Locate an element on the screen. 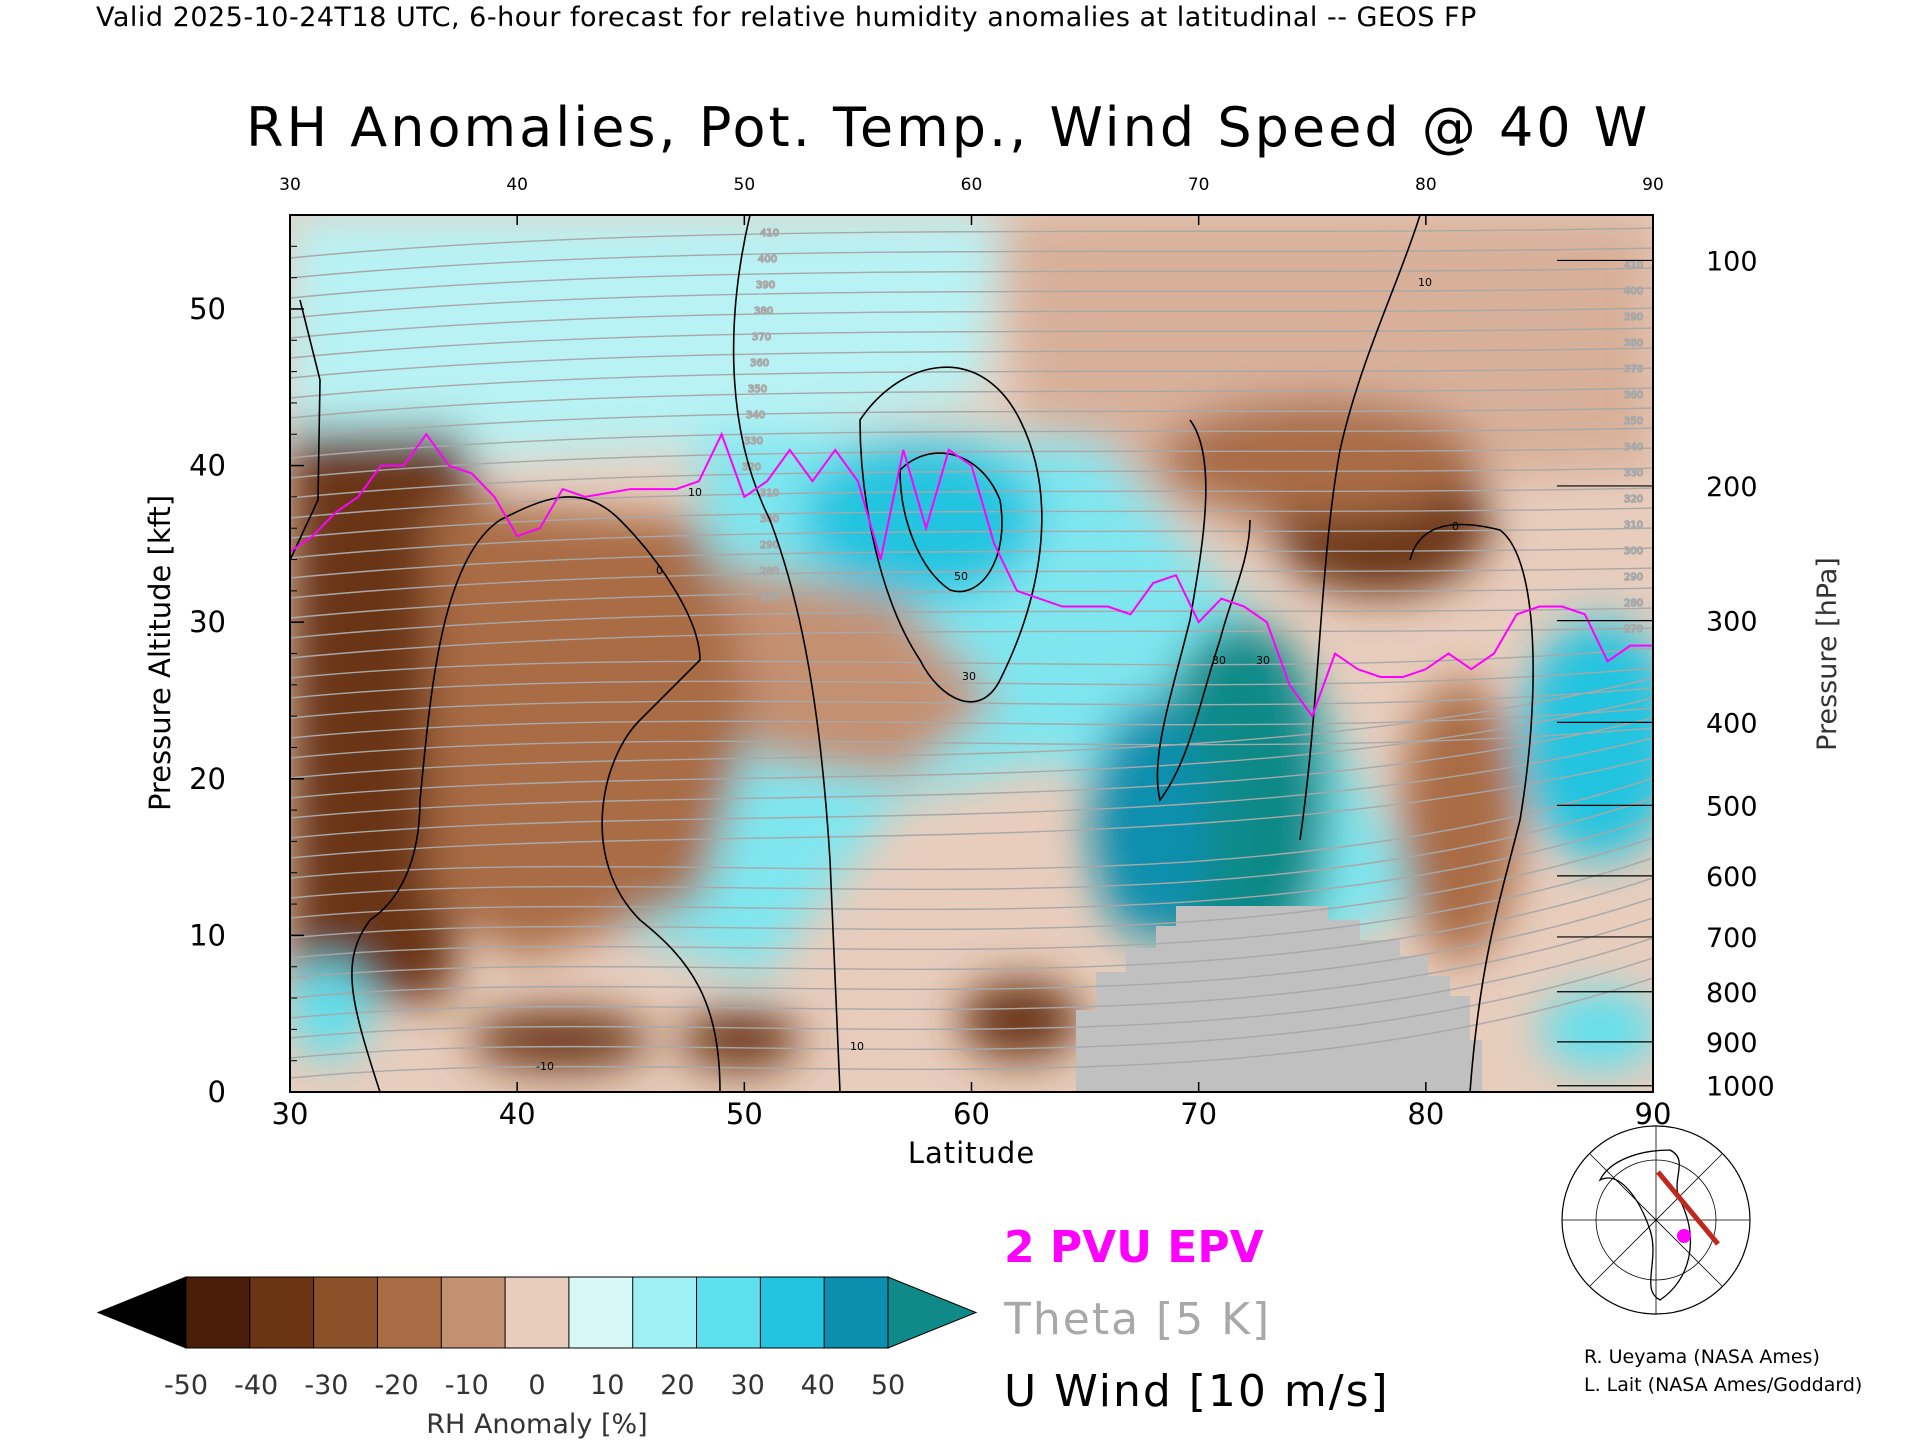 The height and width of the screenshot is (1440, 1920). x-top-tick-label: 40 is located at coordinates (517, 185).